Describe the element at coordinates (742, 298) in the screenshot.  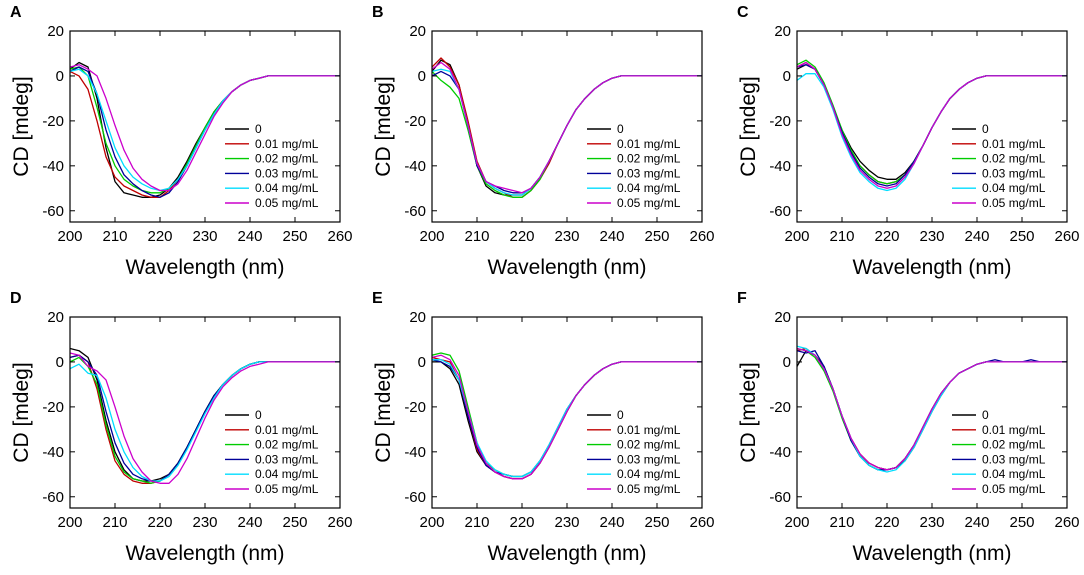
I see `panel-letter: F` at that location.